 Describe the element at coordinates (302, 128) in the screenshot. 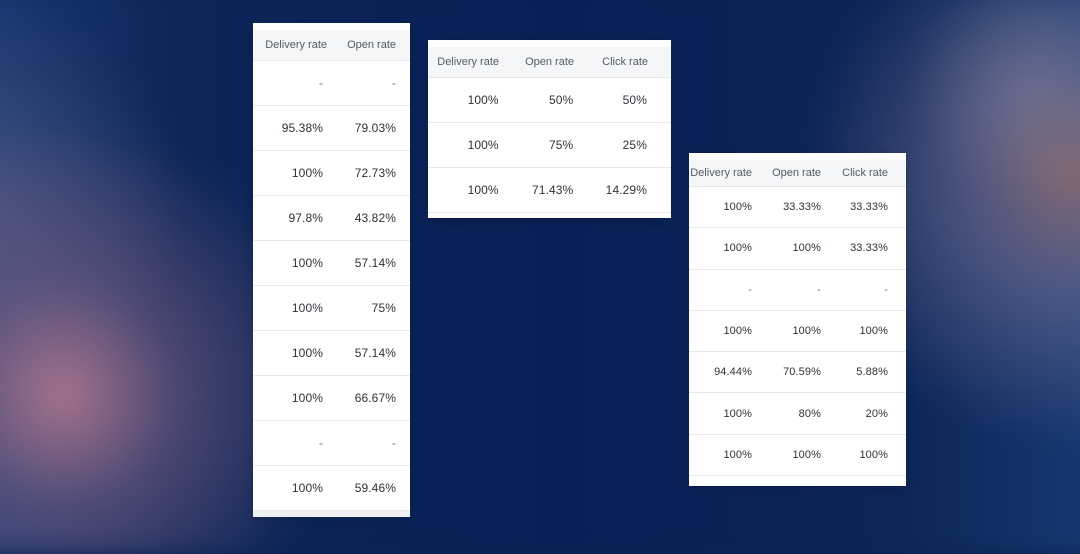

I see `delivery-rate-cell: 95.38%` at that location.